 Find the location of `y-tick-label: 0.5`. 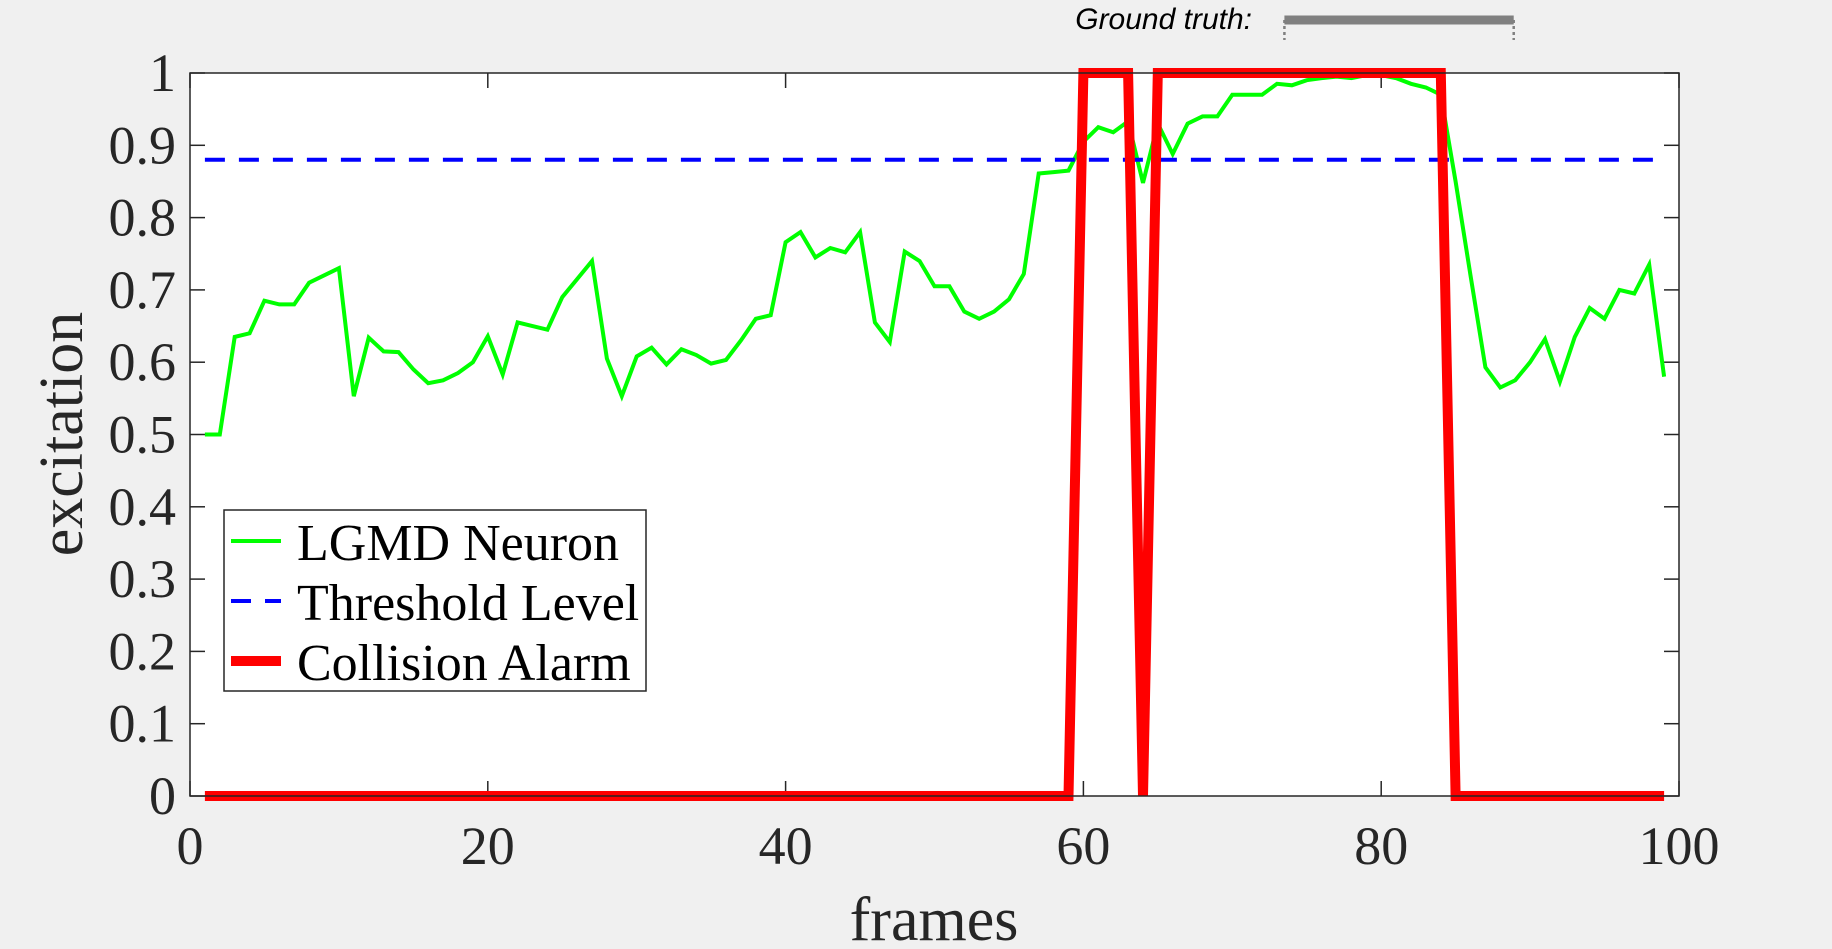

y-tick-label: 0.5 is located at coordinates (143, 435).